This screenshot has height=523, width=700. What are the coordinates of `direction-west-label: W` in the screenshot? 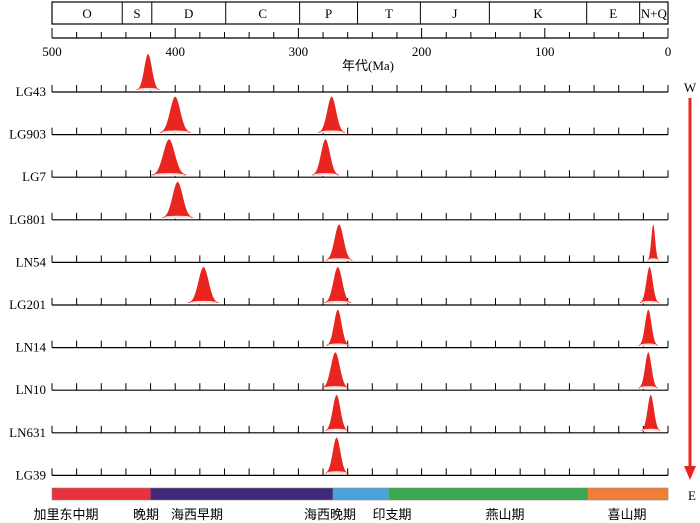 It's located at (690, 87).